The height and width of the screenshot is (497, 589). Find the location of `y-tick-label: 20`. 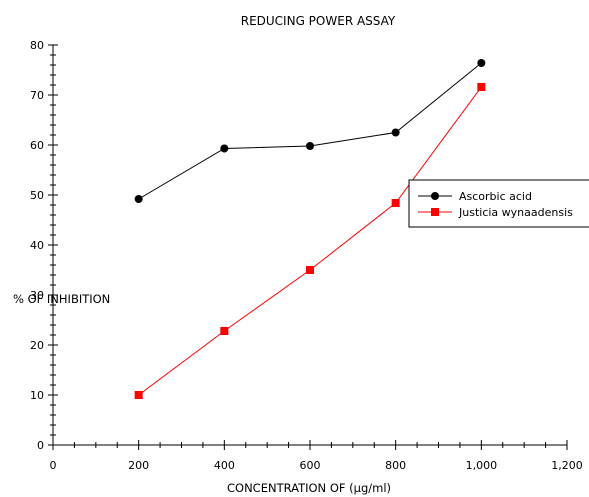

y-tick-label: 20 is located at coordinates (37, 345).